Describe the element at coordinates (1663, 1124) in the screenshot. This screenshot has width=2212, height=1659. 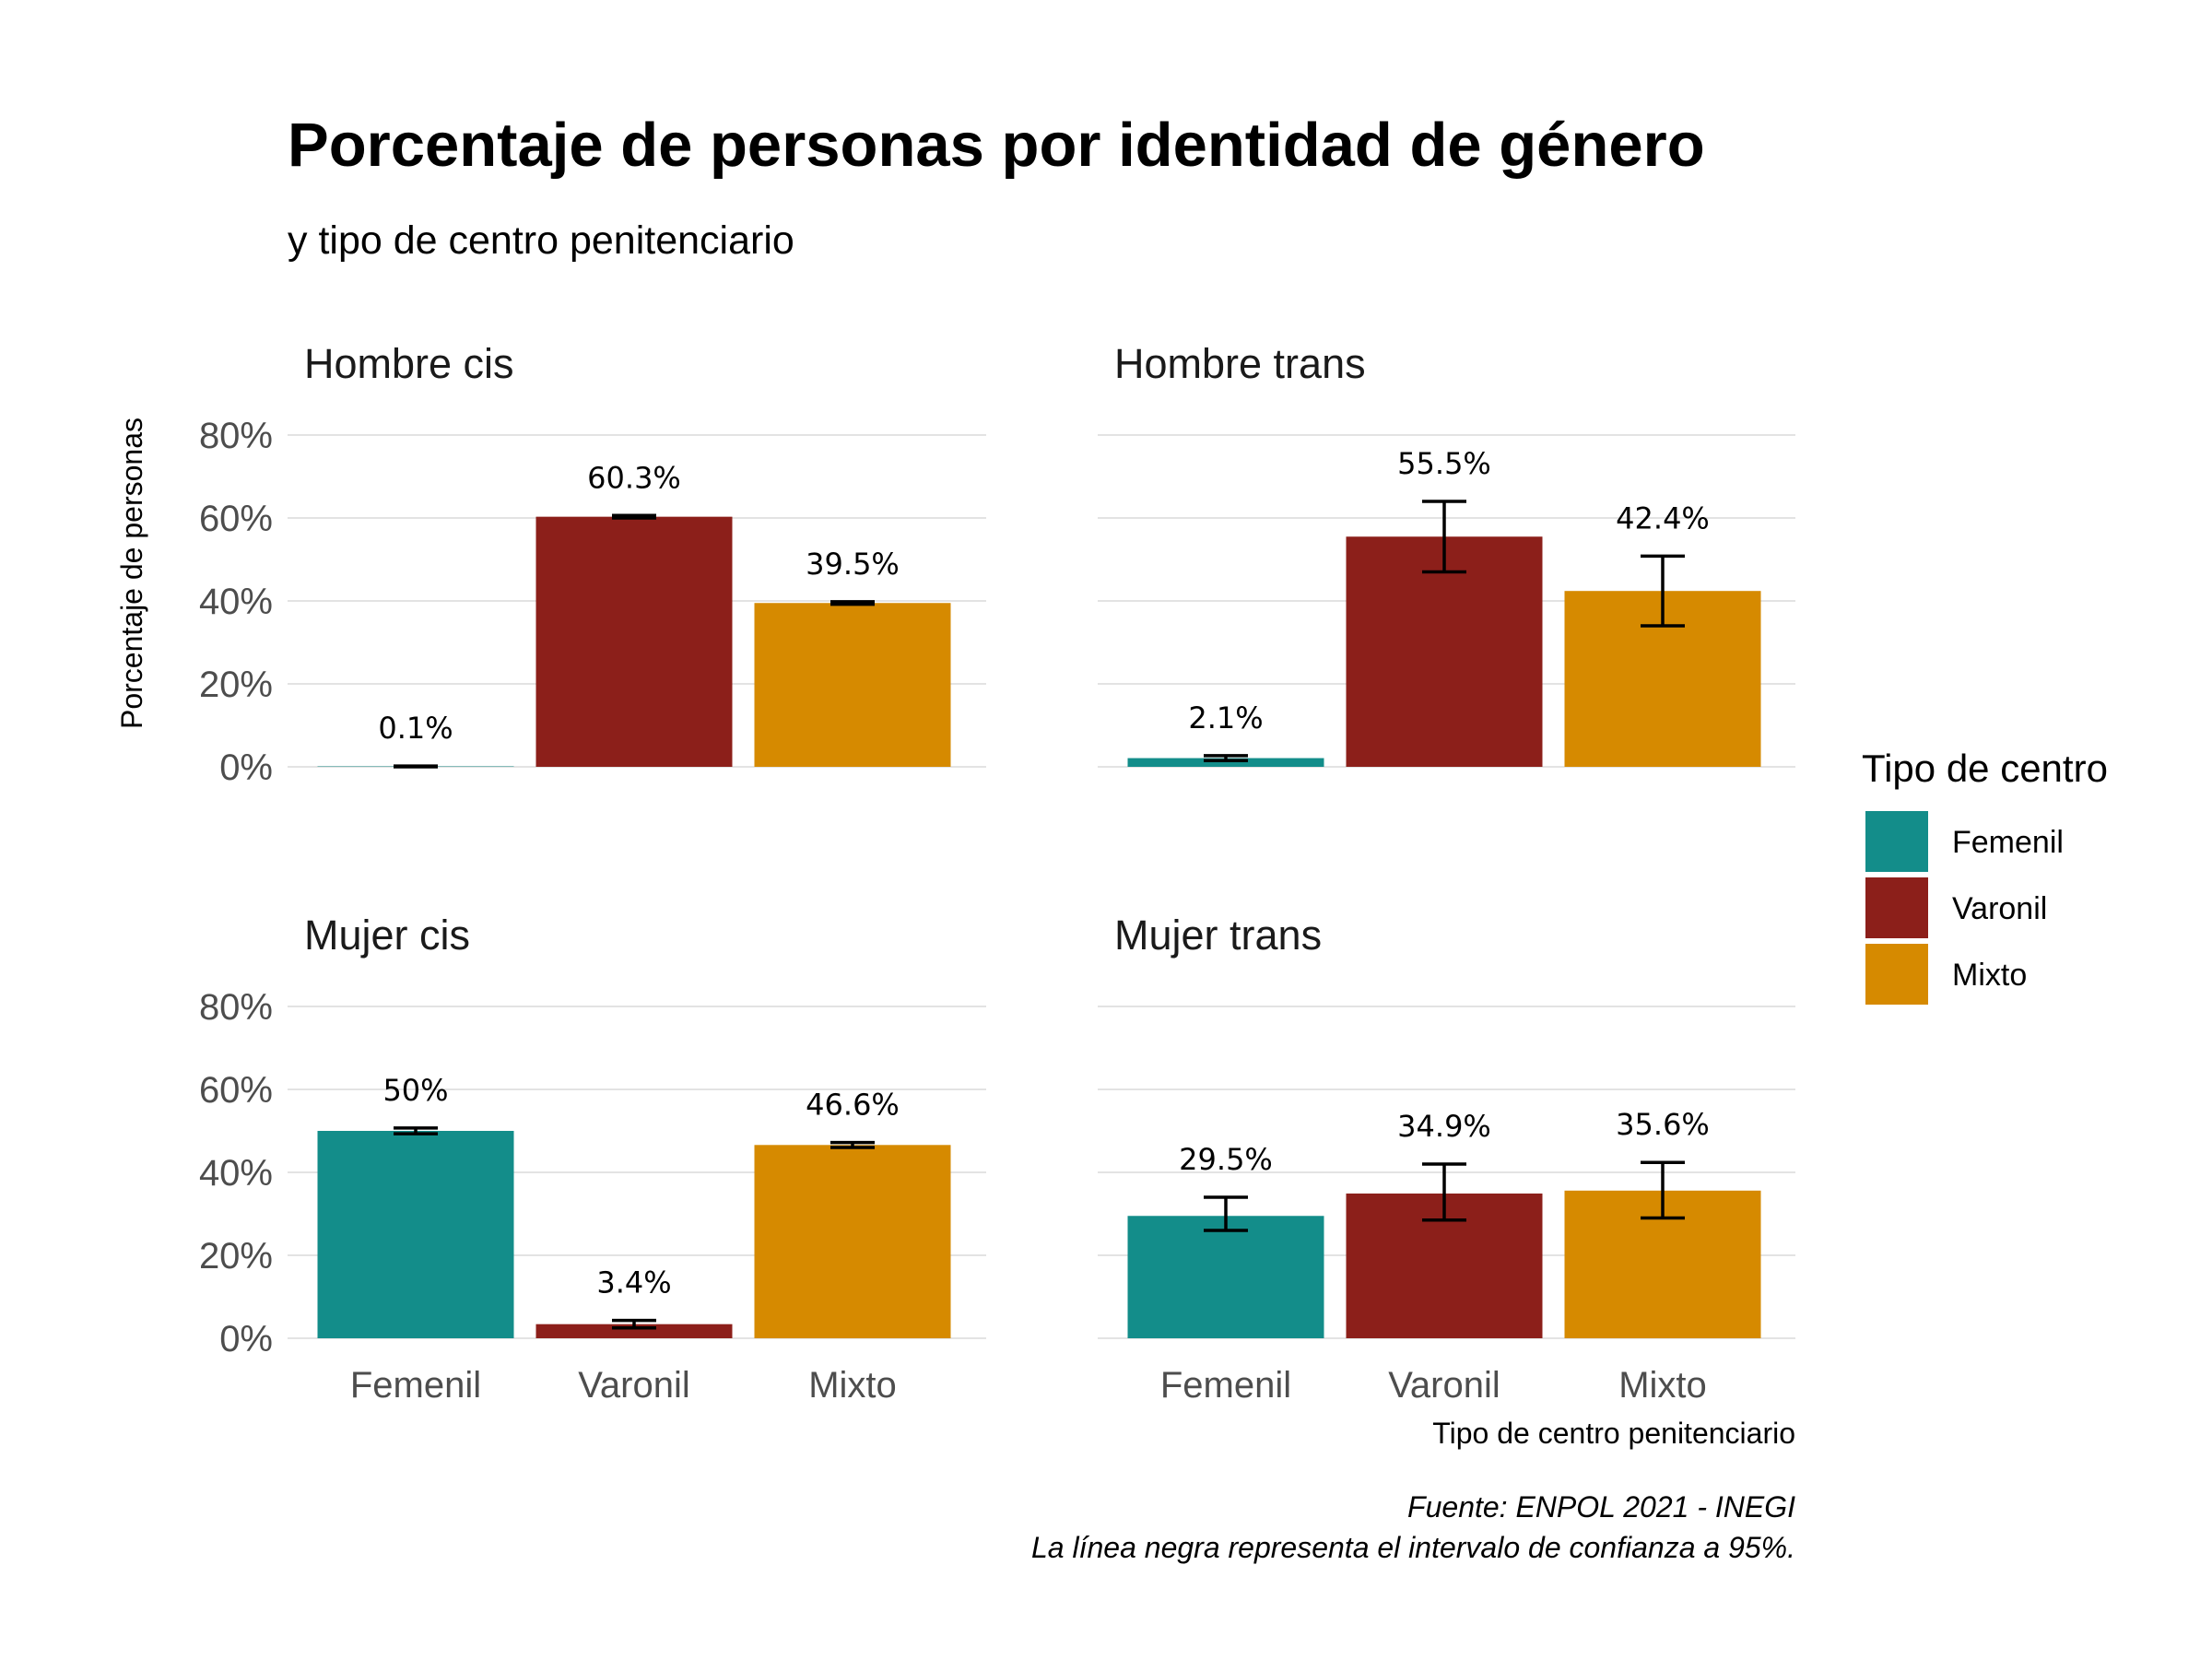
I see `bar-value-label: 35.6%` at that location.